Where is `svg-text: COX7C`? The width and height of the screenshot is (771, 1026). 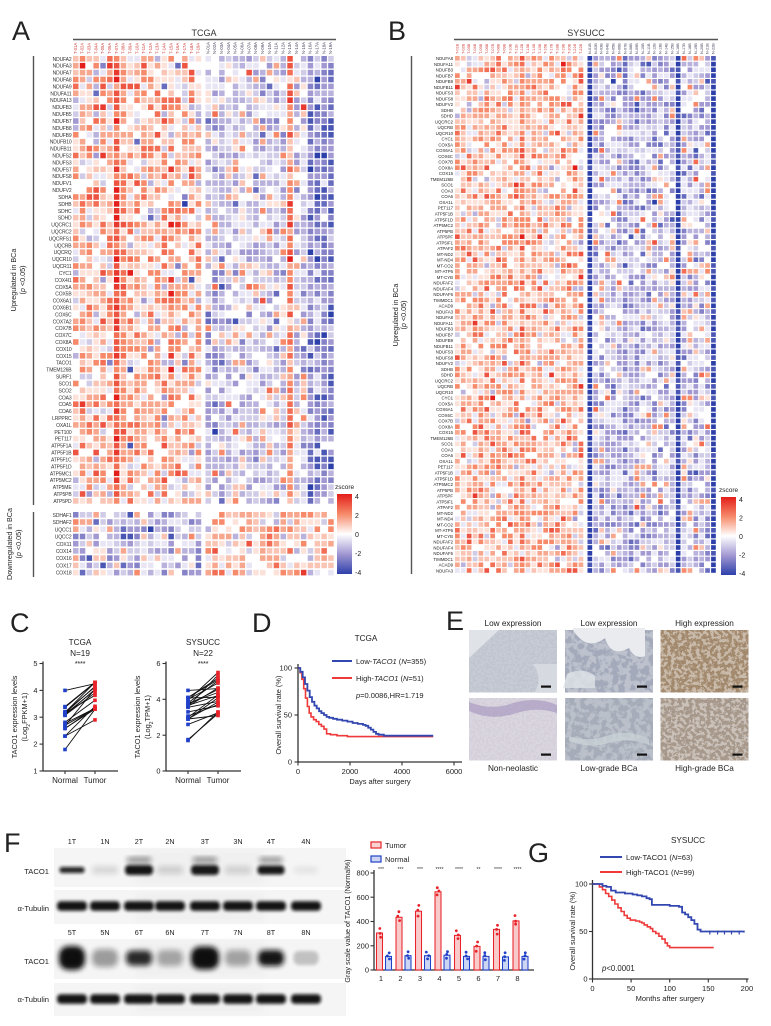
svg-text: COX7C is located at coordinates (63, 336).